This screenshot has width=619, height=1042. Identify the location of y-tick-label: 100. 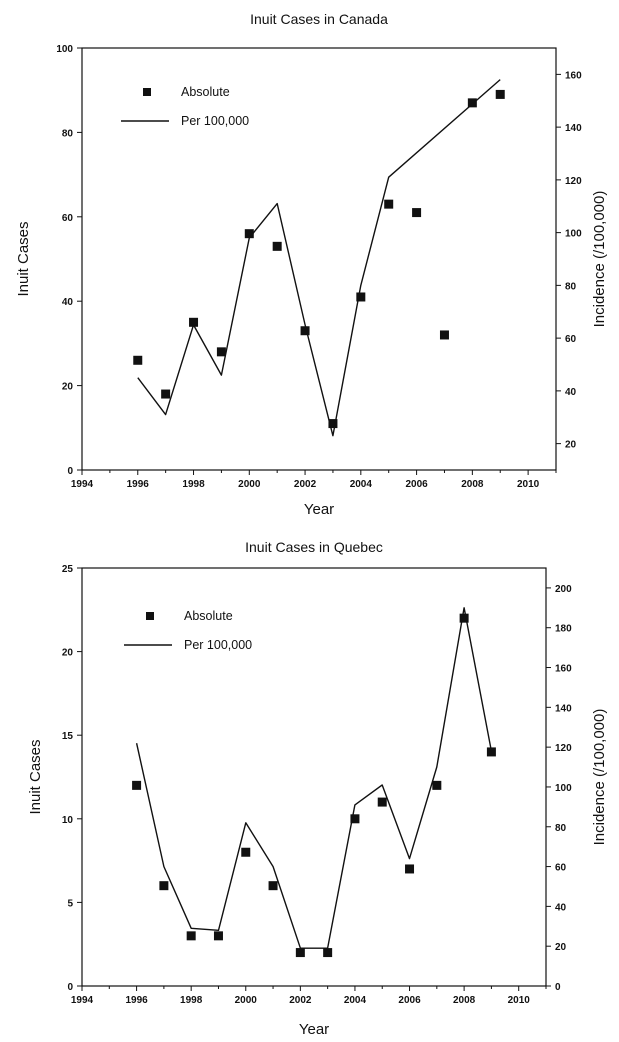
(64, 49).